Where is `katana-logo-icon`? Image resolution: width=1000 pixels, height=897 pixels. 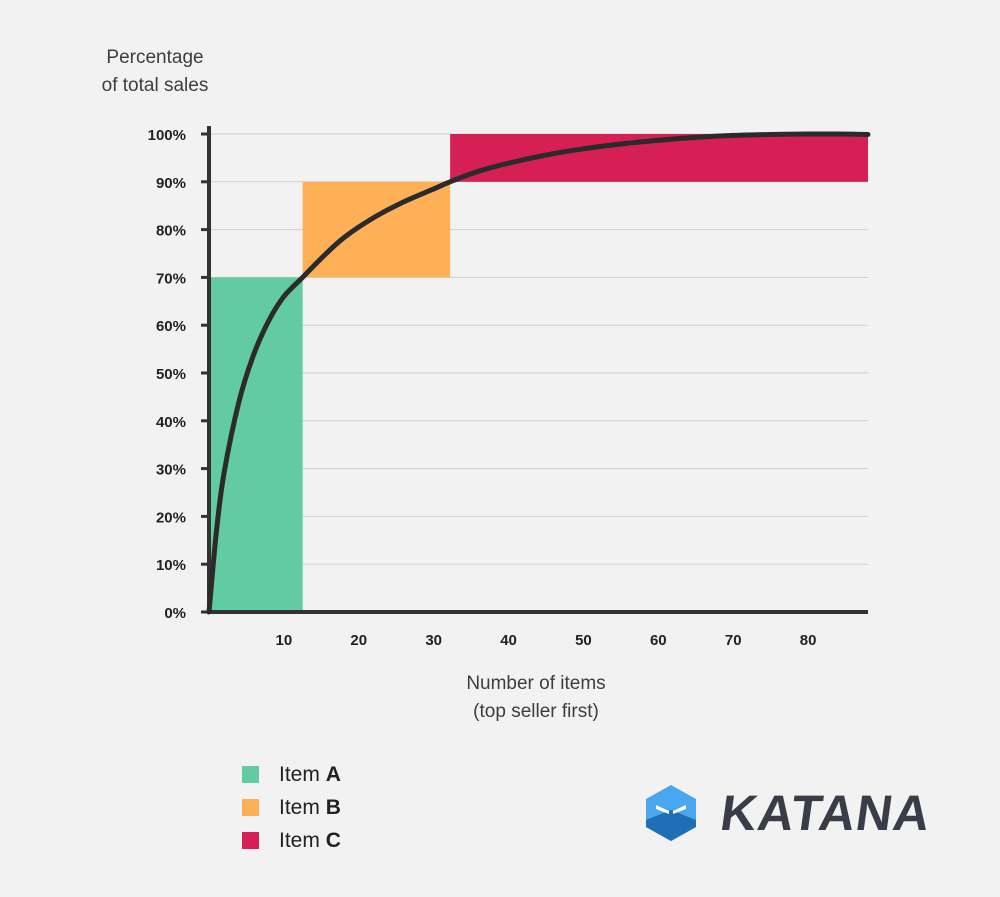 katana-logo-icon is located at coordinates (671, 813).